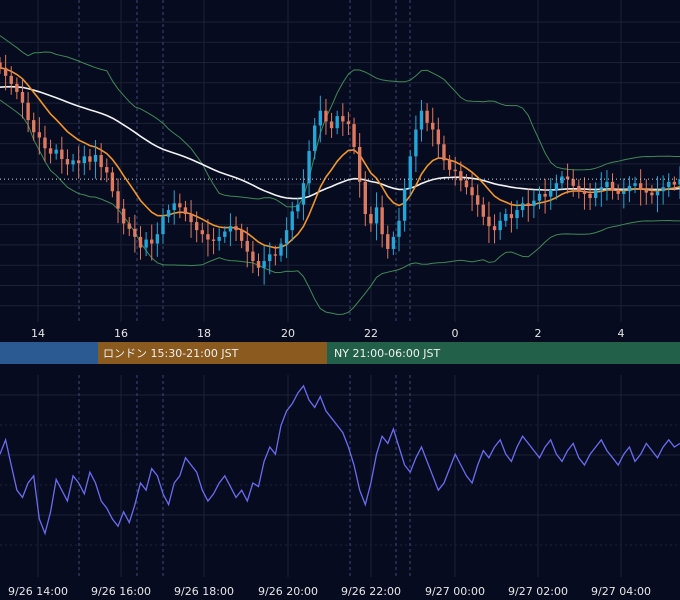  What do you see at coordinates (212, 353) in the screenshot?
I see `session-band-london` at bounding box center [212, 353].